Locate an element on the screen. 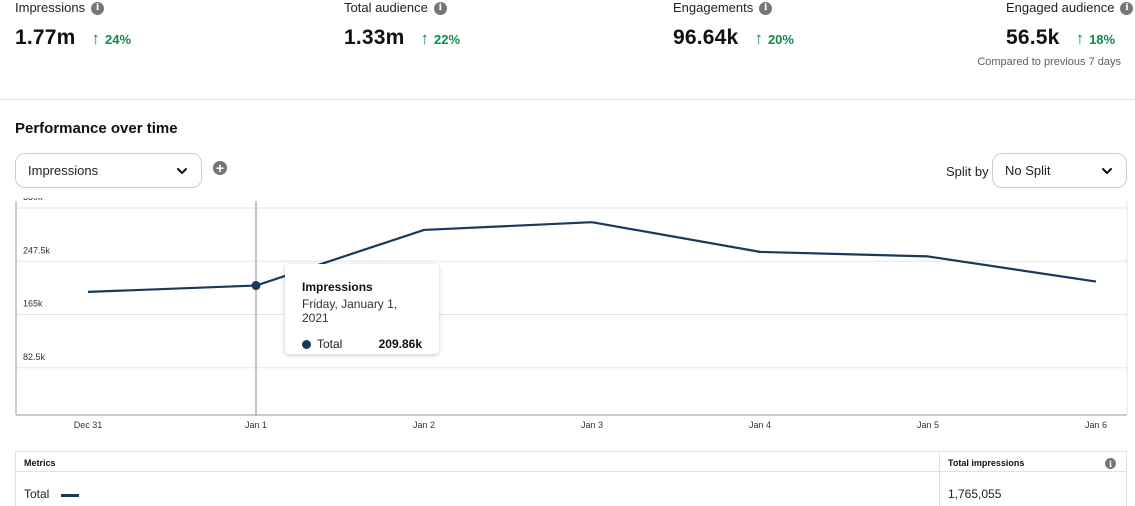  legend-line-icon is located at coordinates (70, 495).